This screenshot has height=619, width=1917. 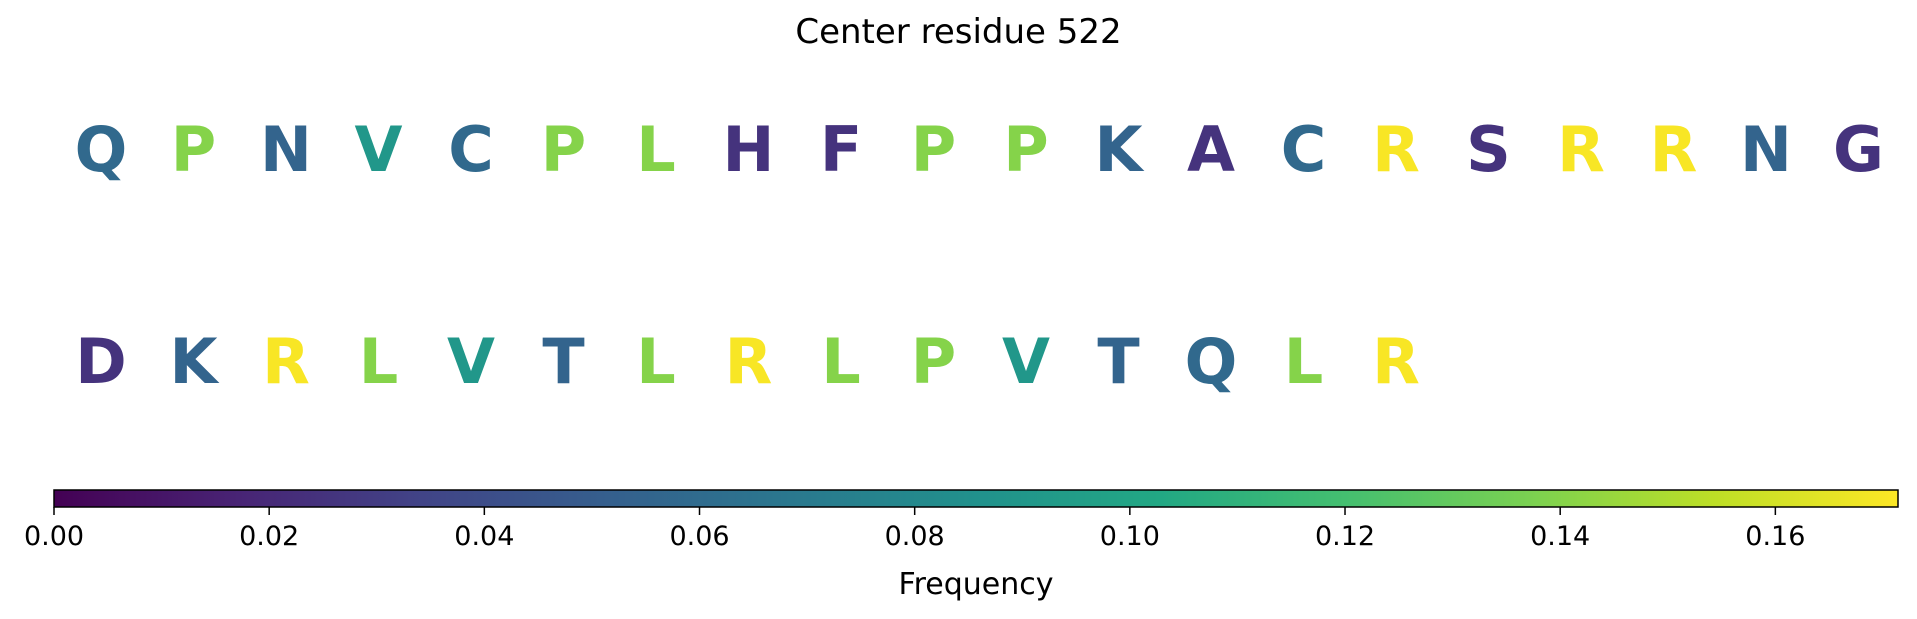 I want to click on colorbar-tick-label: 0.14, so click(x=1560, y=536).